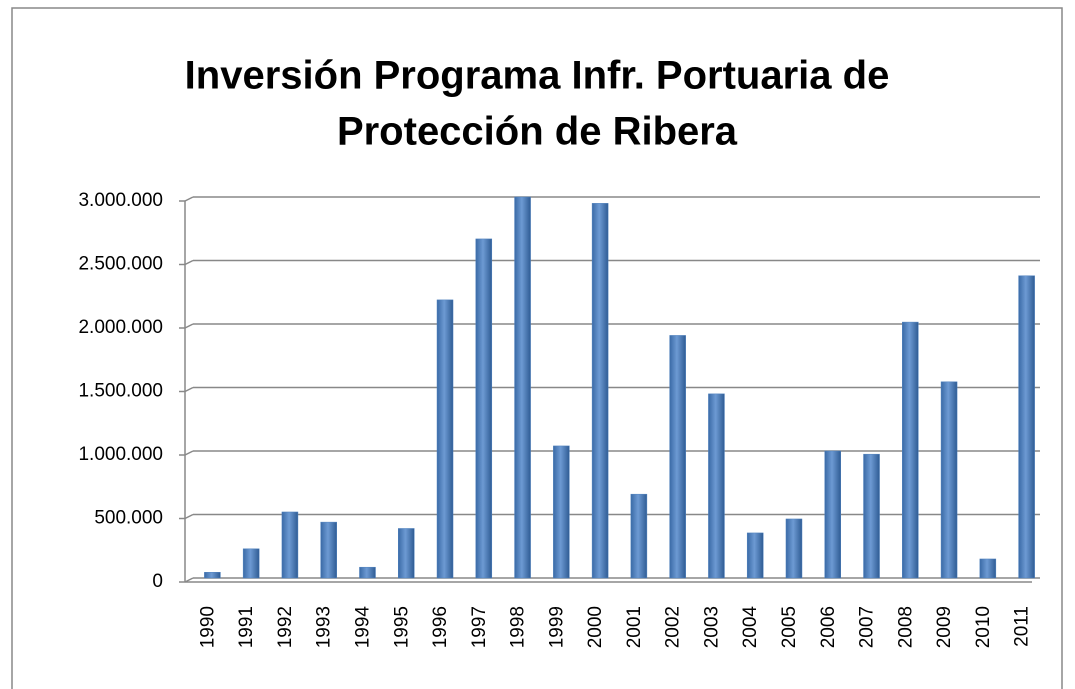 The image size is (1075, 689). Describe the element at coordinates (246, 627) in the screenshot. I see `x-tick-label: 1991` at that location.